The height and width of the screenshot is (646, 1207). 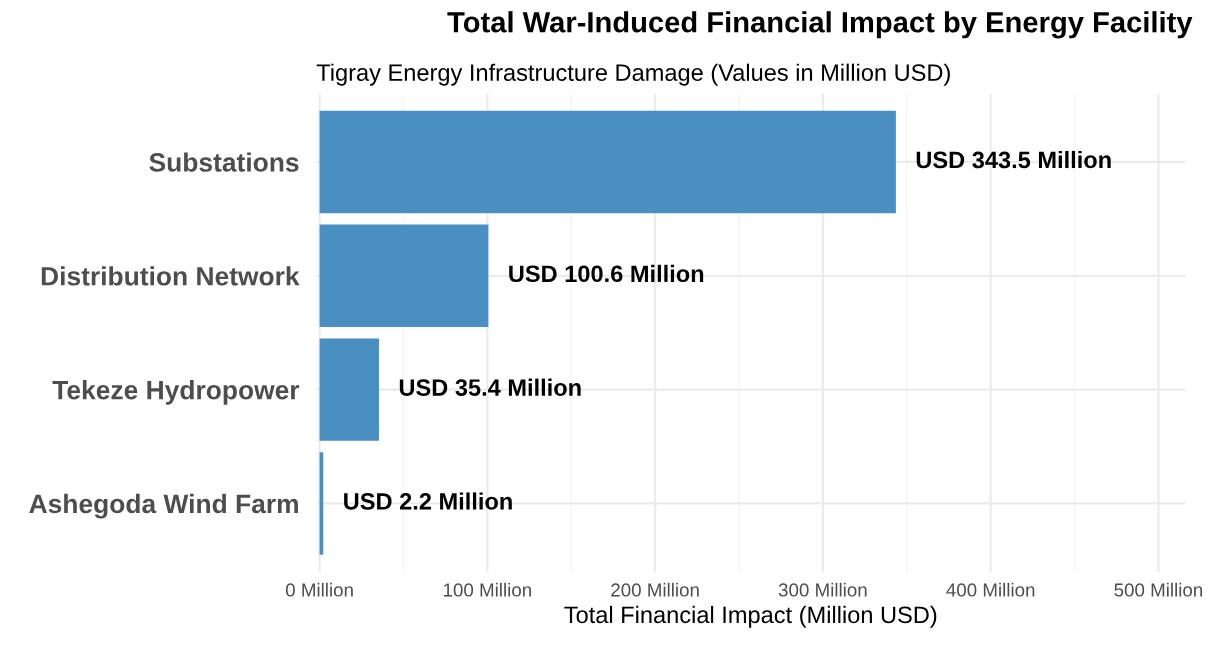 I want to click on data-label: USD 100.6 Million, so click(x=606, y=273).